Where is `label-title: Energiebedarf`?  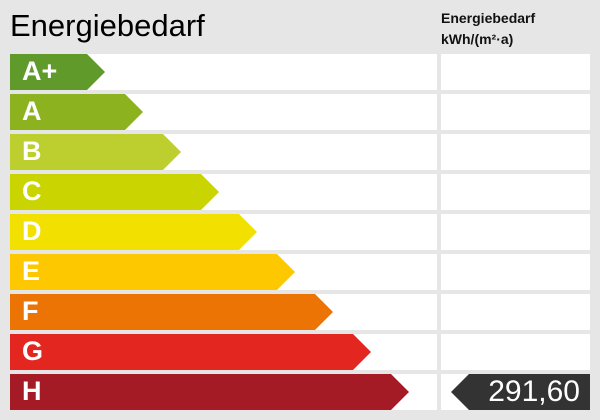
label-title: Energiebedarf is located at coordinates (107, 25).